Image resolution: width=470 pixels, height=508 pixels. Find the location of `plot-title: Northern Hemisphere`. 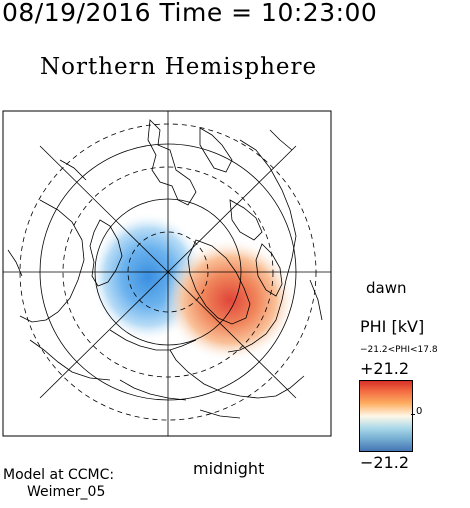

plot-title: Northern Hemisphere is located at coordinates (179, 67).